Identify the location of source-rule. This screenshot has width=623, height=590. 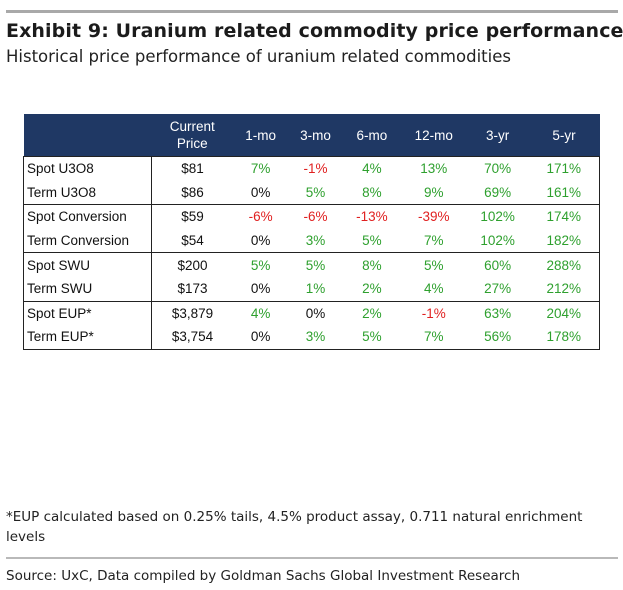
(312, 558).